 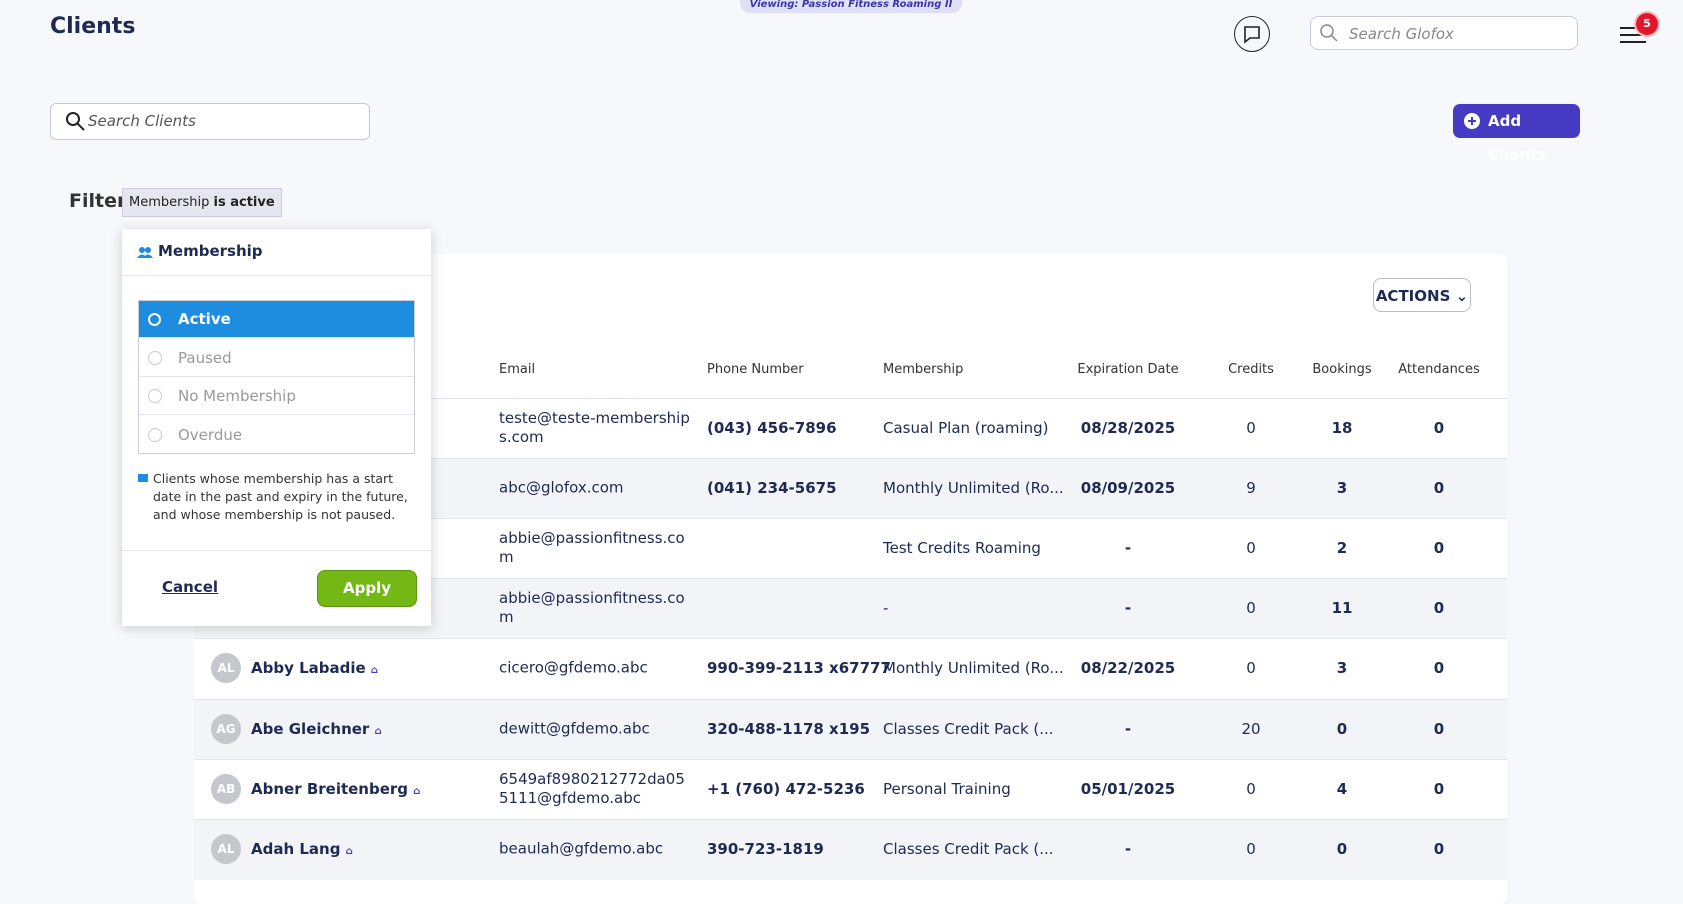 I want to click on cell-phone: (041) 234-5675, so click(x=772, y=488).